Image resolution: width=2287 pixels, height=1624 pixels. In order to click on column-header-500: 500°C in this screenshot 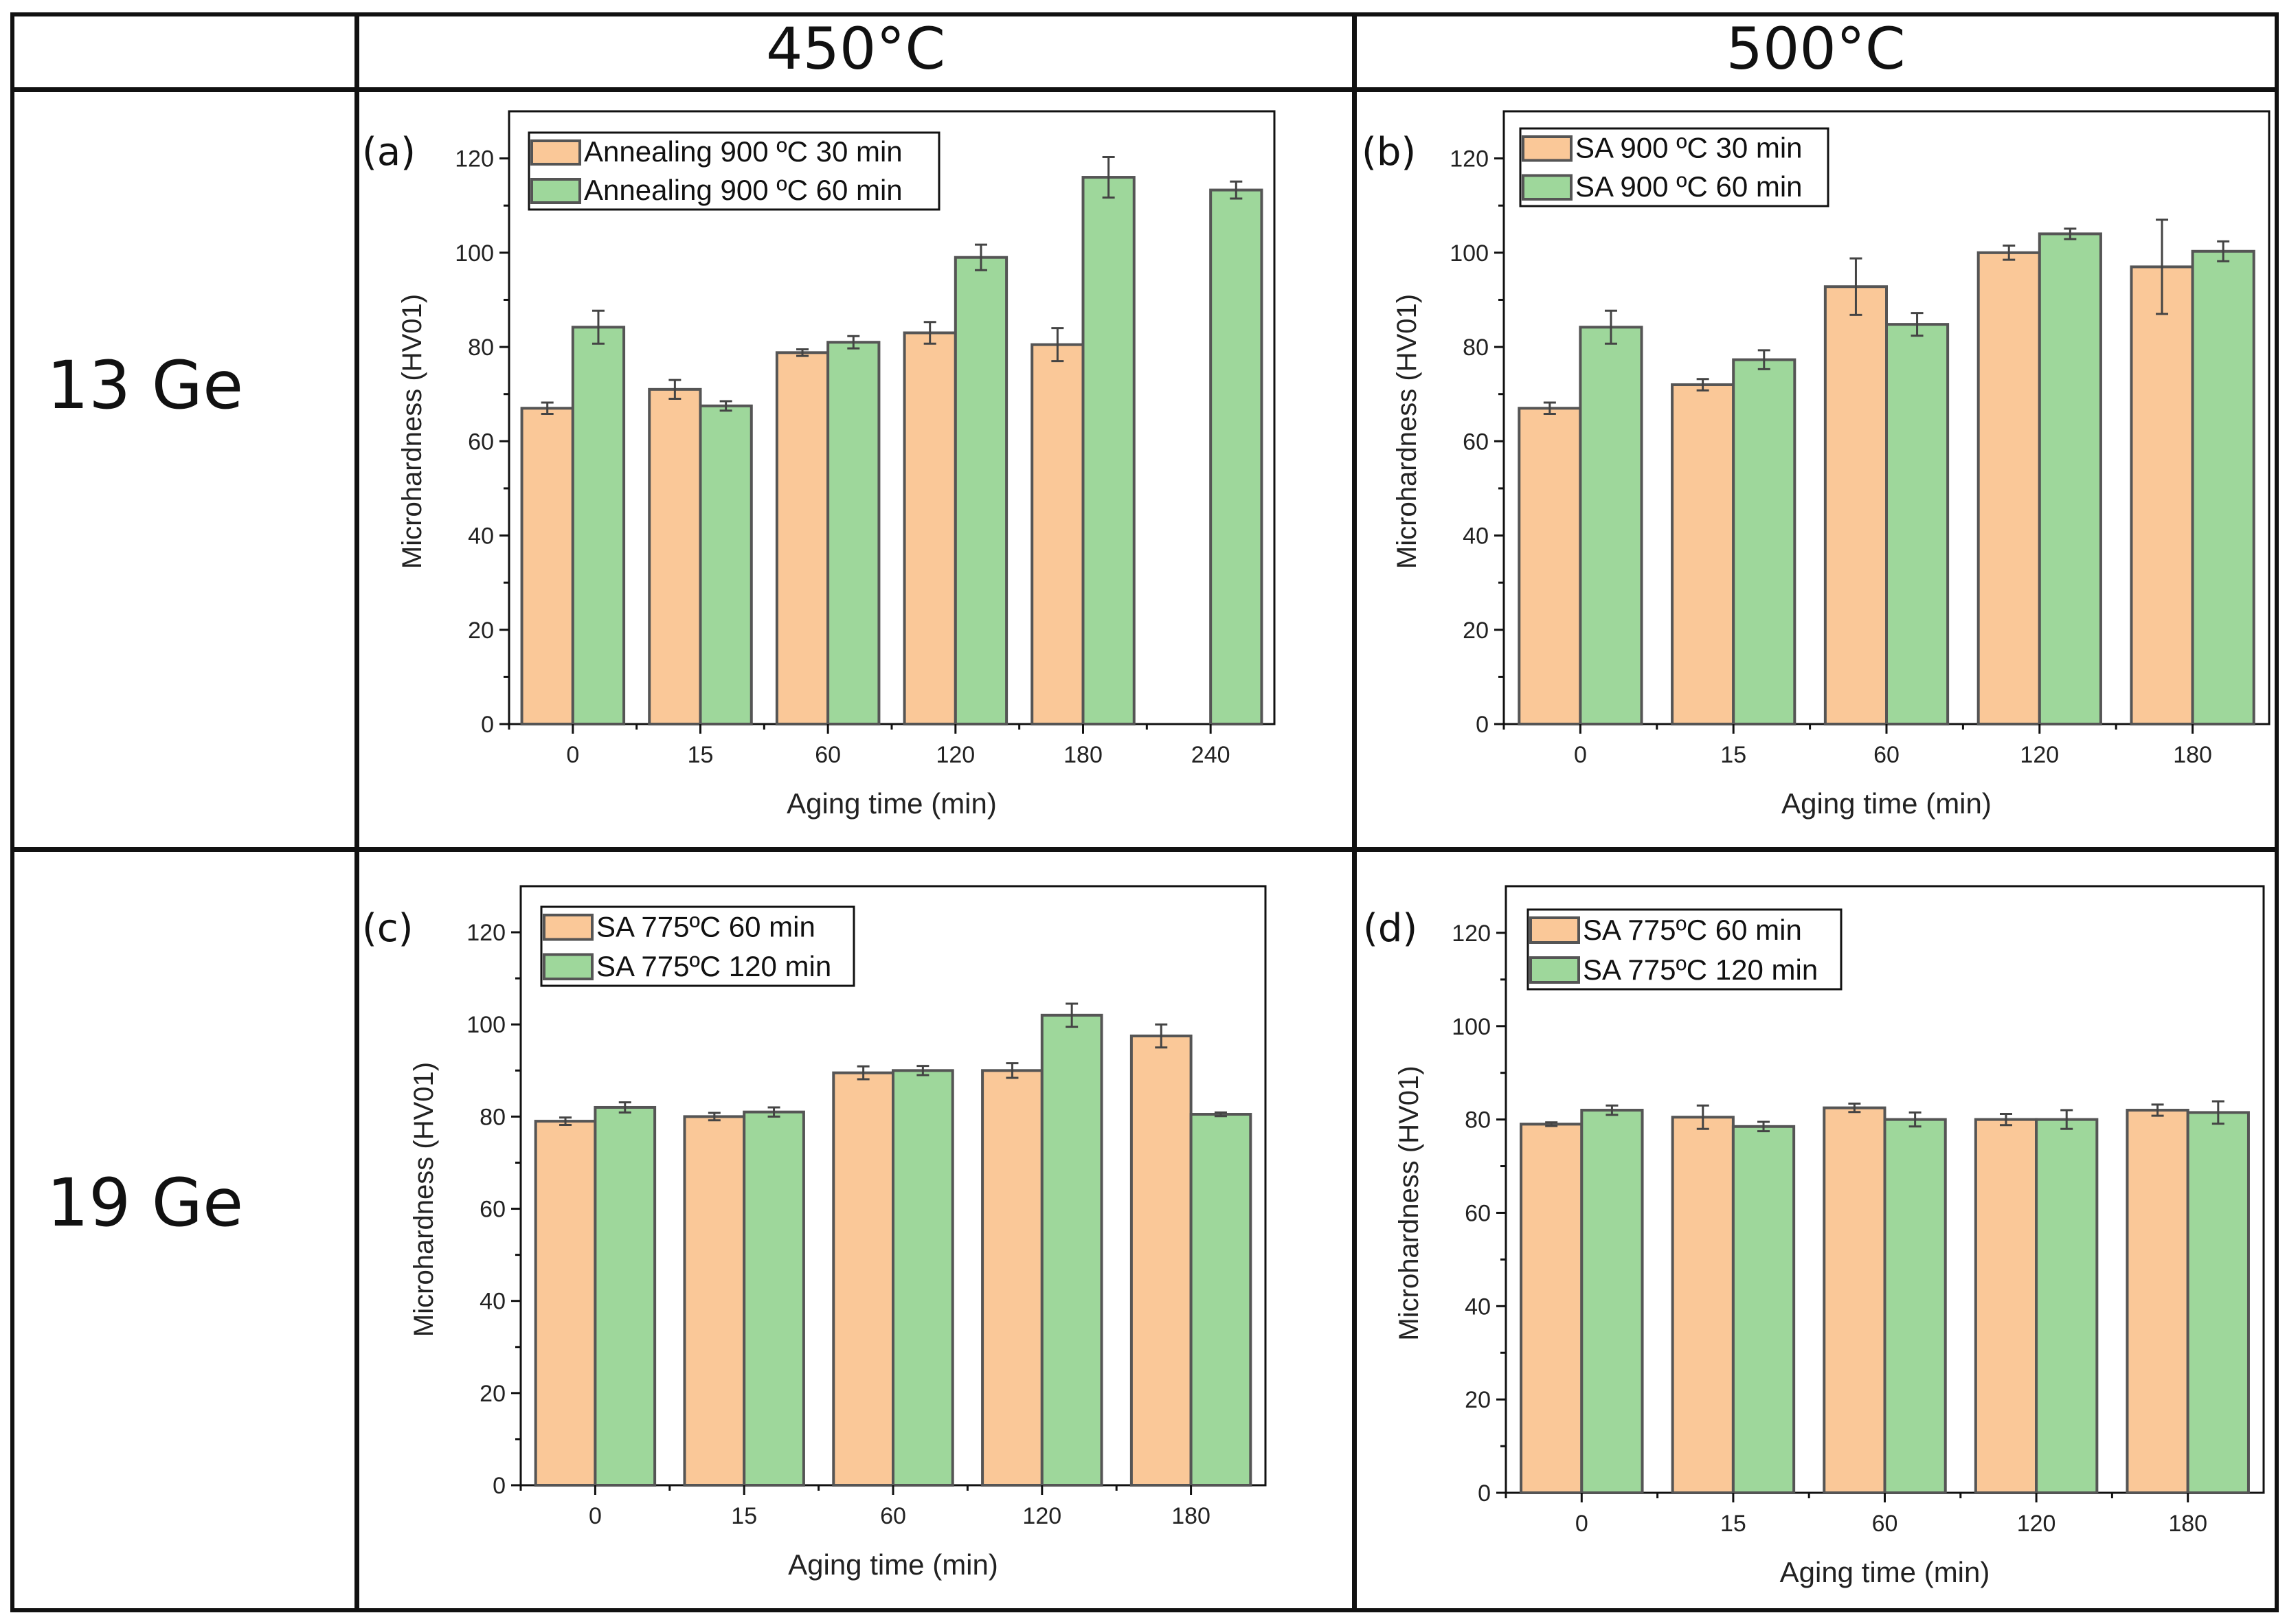, I will do `click(1816, 48)`.